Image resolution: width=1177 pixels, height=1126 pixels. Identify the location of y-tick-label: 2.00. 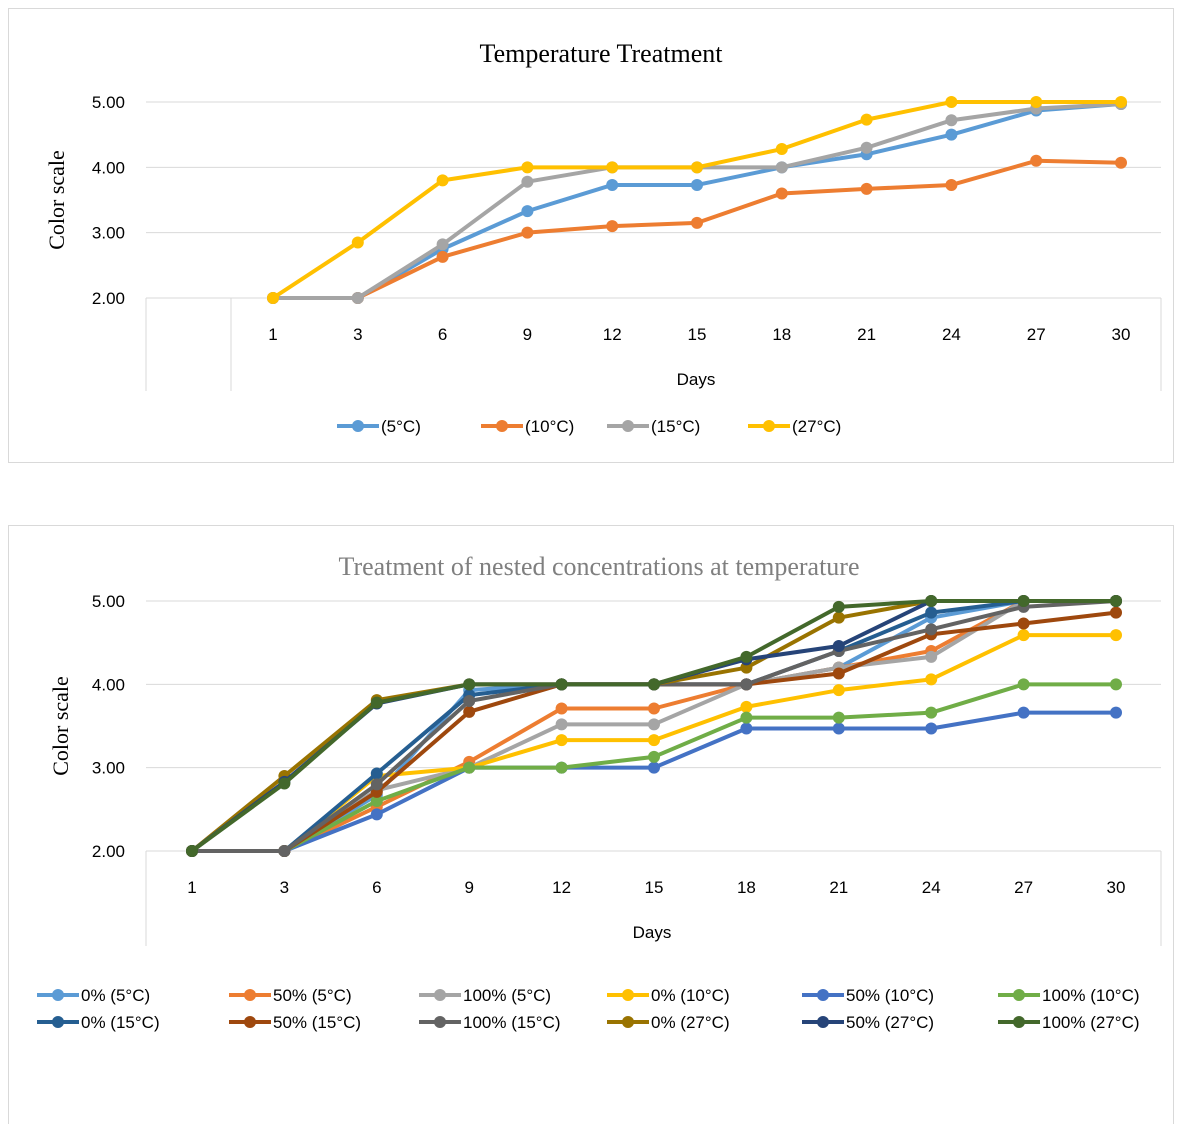
(108, 851).